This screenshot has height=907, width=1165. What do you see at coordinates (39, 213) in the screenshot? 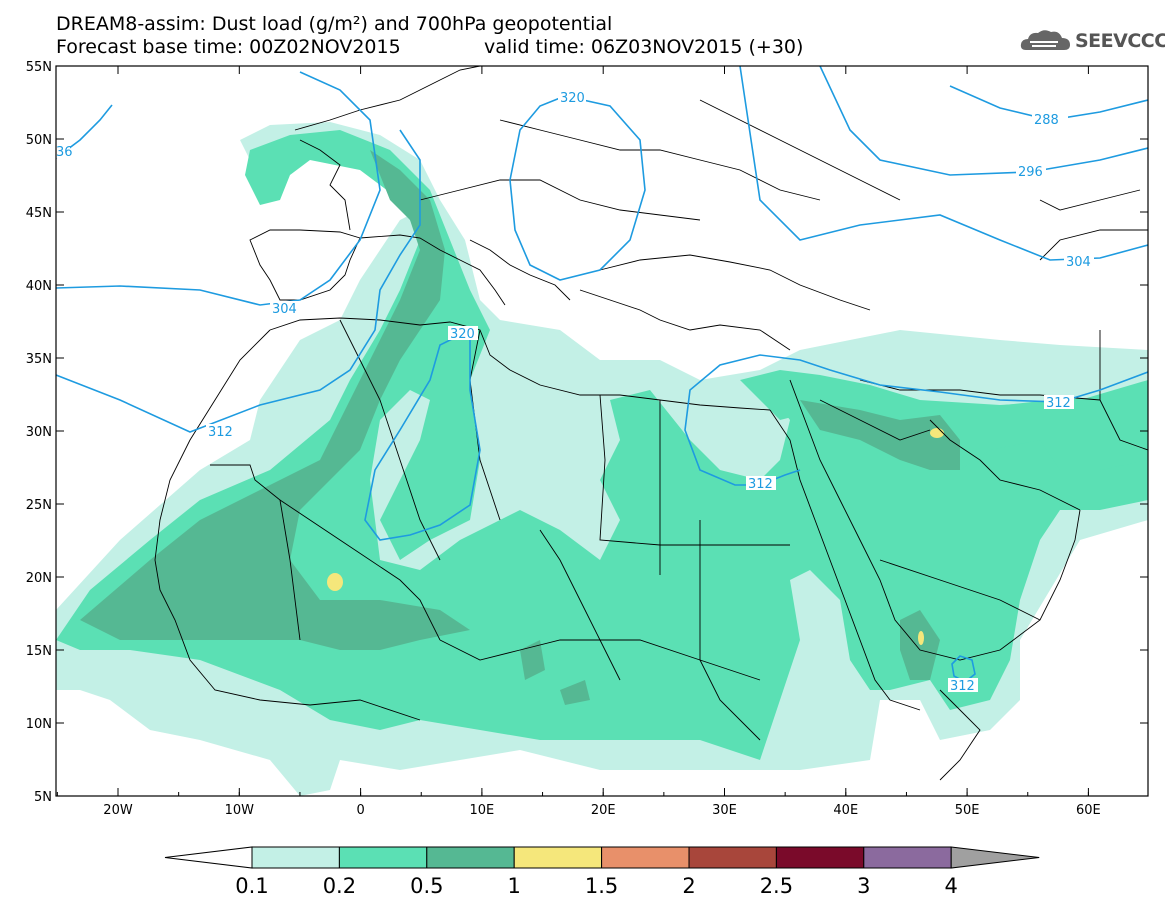
I see `lat-tick-label: 45N` at bounding box center [39, 213].